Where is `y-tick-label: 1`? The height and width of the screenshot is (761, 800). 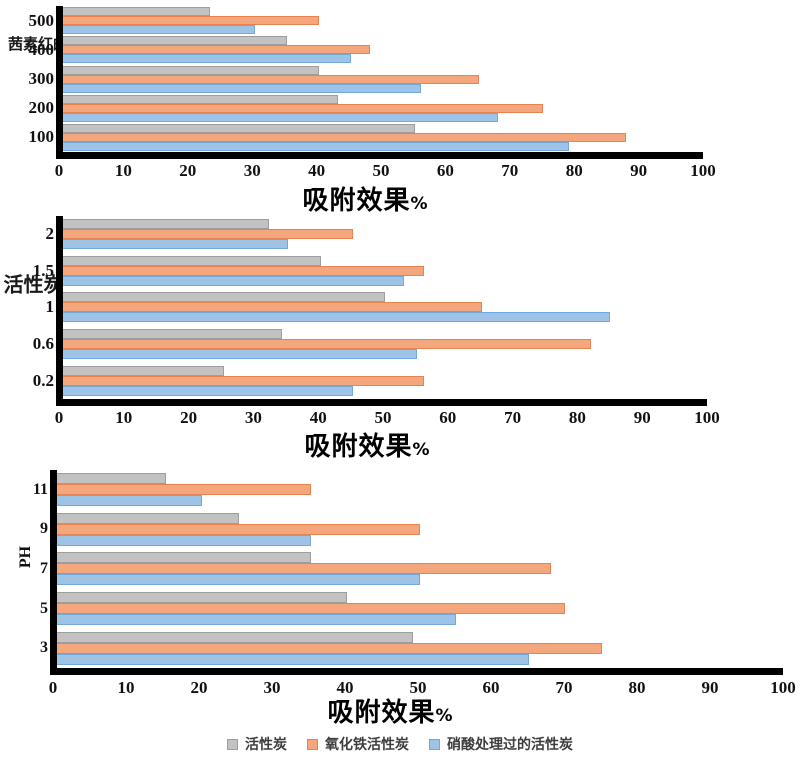 y-tick-label: 1 is located at coordinates (50, 307).